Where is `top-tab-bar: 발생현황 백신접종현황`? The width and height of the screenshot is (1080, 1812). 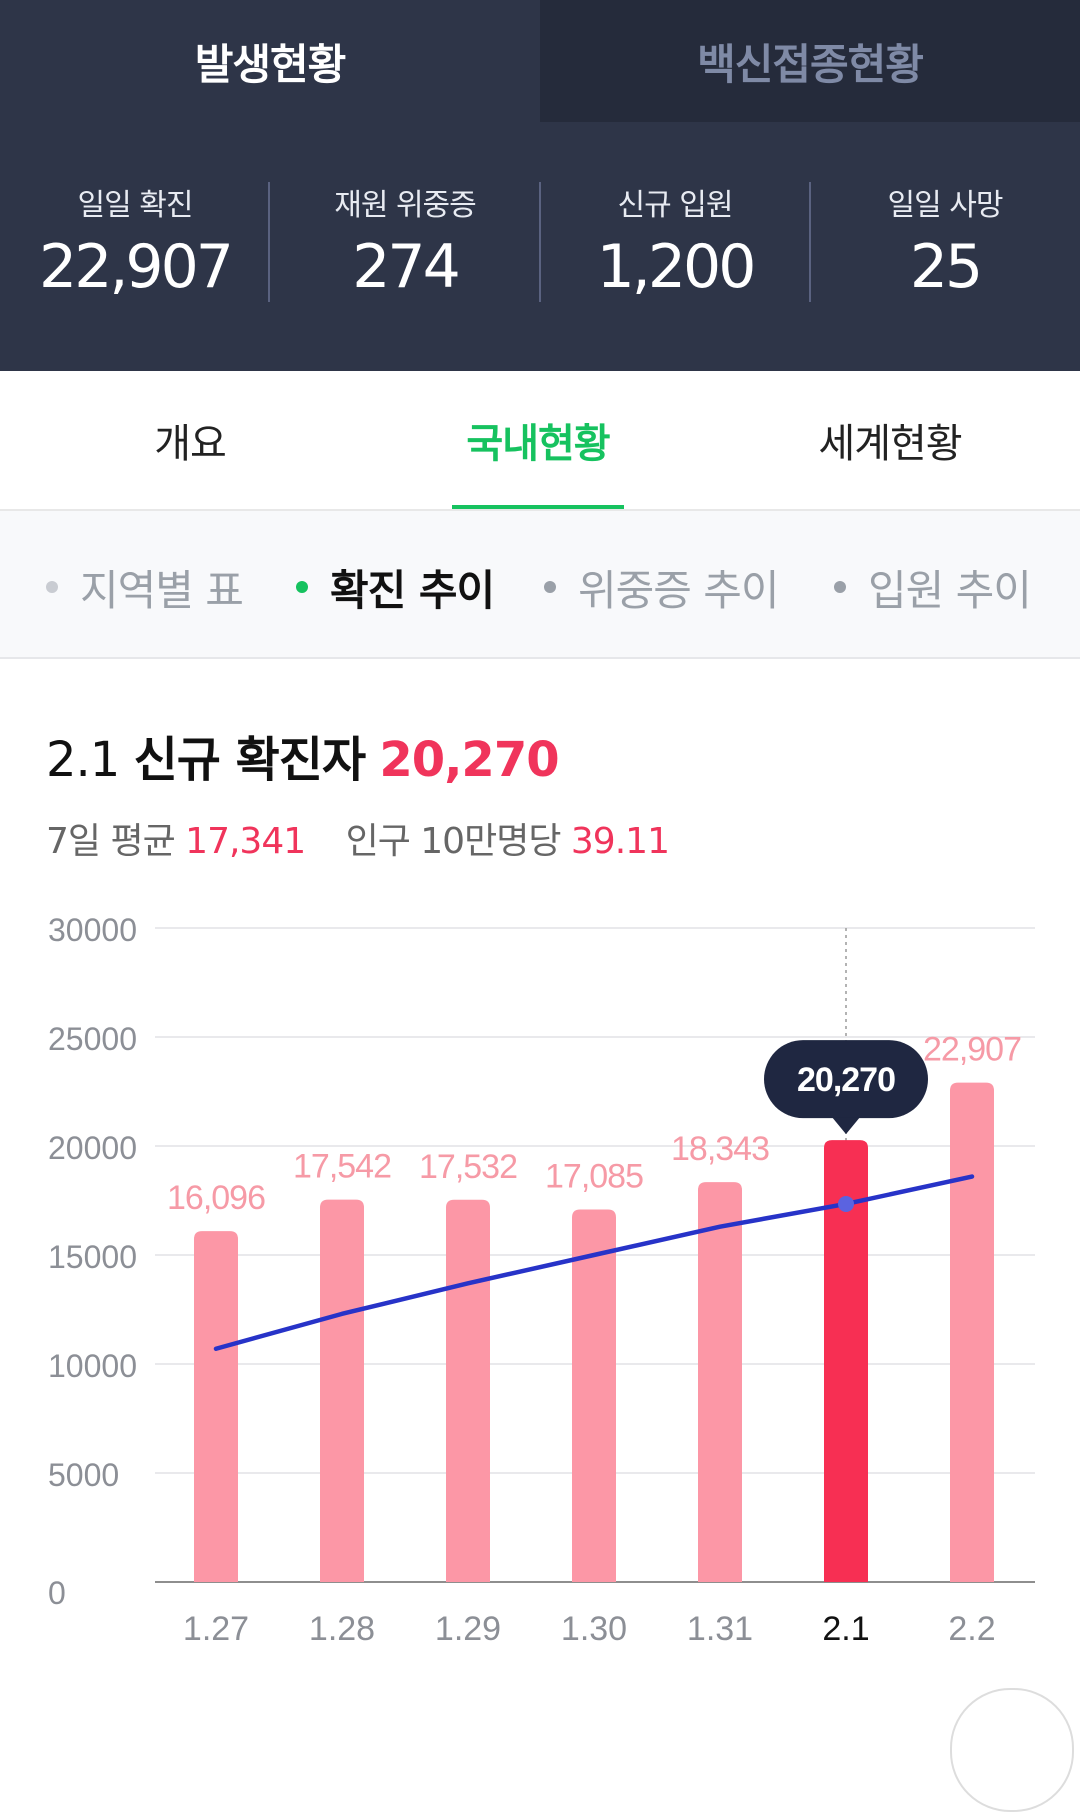 top-tab-bar: 발생현황 백신접종현황 is located at coordinates (540, 61).